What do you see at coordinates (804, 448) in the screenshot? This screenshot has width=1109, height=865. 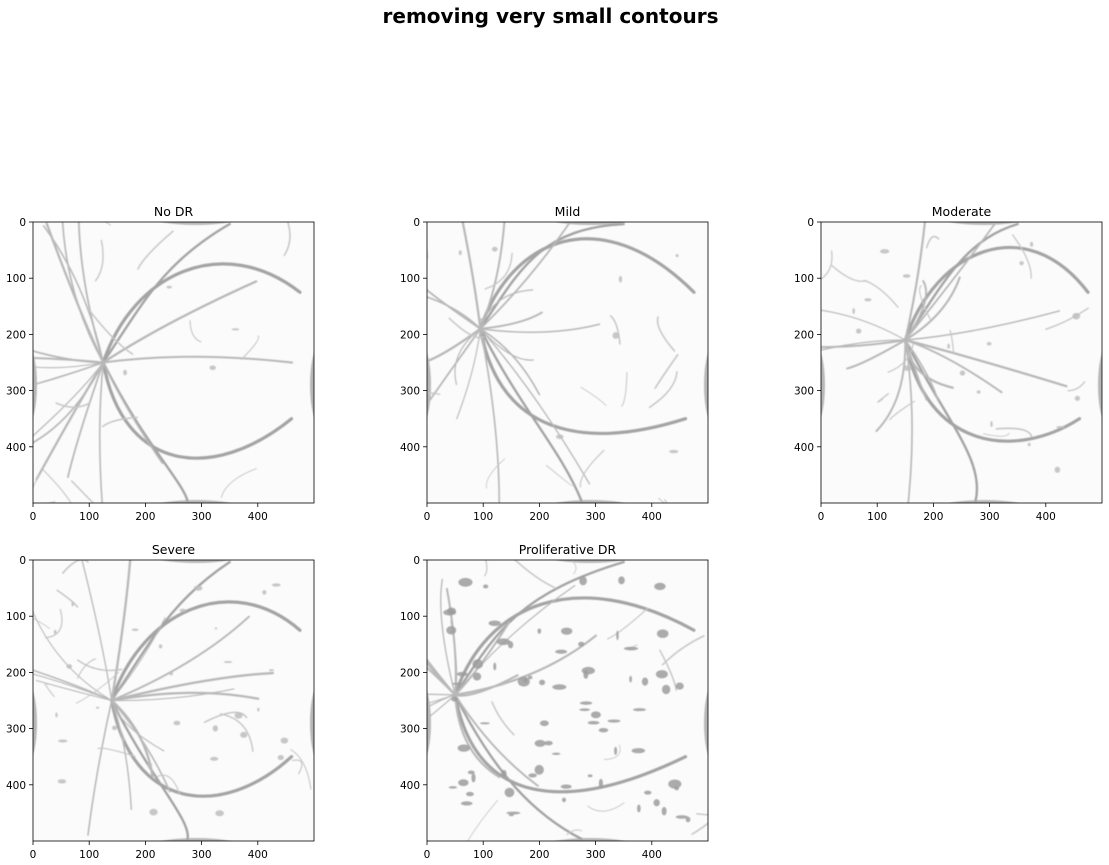 I see `y-tick-label: 400` at bounding box center [804, 448].